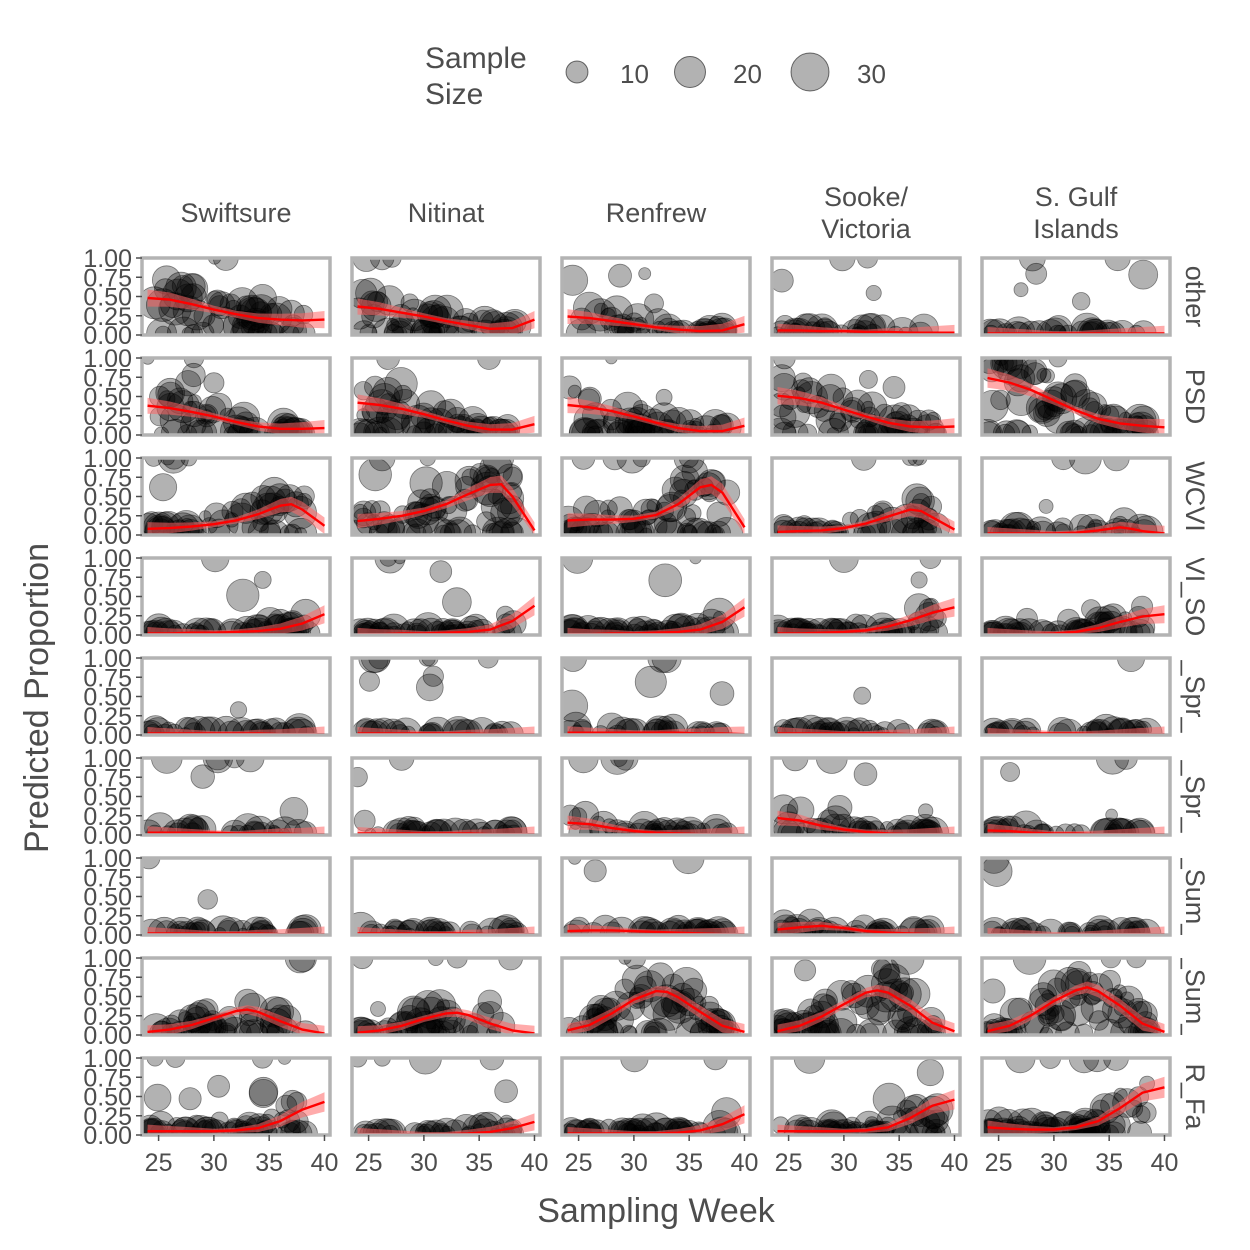  What do you see at coordinates (535, 1163) in the screenshot?
I see `x-tick-label: 40` at bounding box center [535, 1163].